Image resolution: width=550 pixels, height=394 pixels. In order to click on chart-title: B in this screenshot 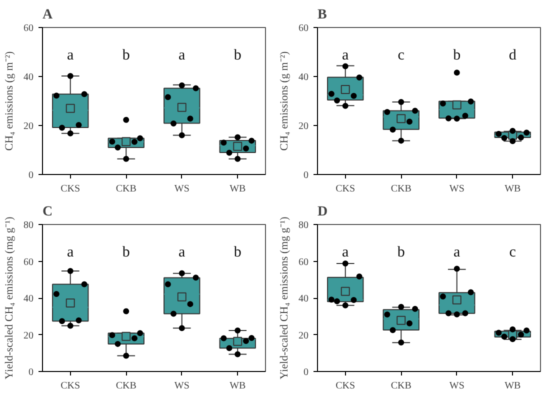, I will do `click(322, 15)`.